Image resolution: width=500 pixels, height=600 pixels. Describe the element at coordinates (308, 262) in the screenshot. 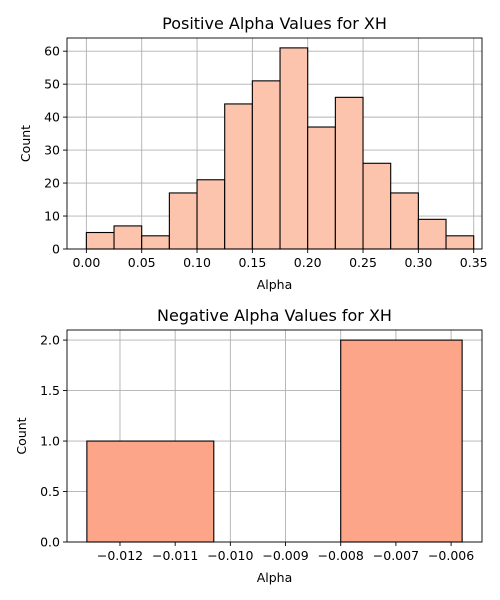

I see `x-tick-label: 0.20` at that location.